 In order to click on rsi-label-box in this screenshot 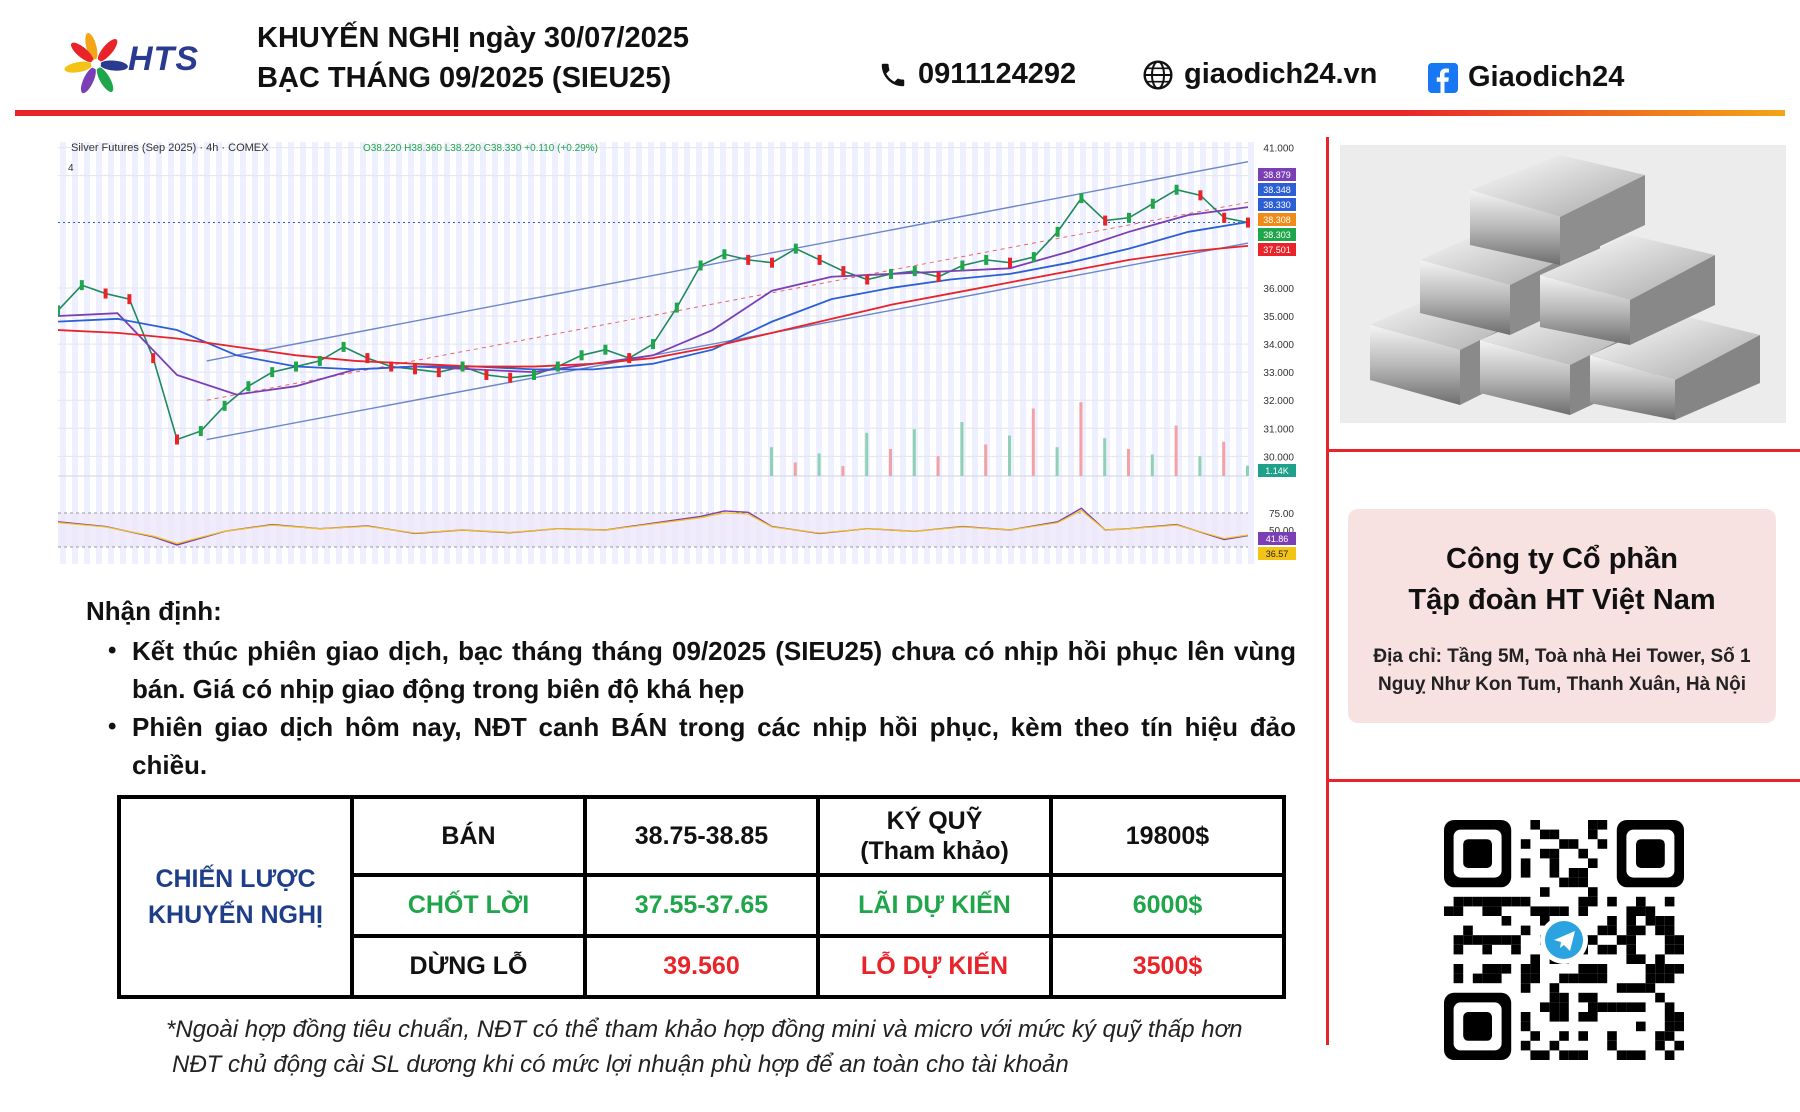, I will do `click(1277, 538)`.